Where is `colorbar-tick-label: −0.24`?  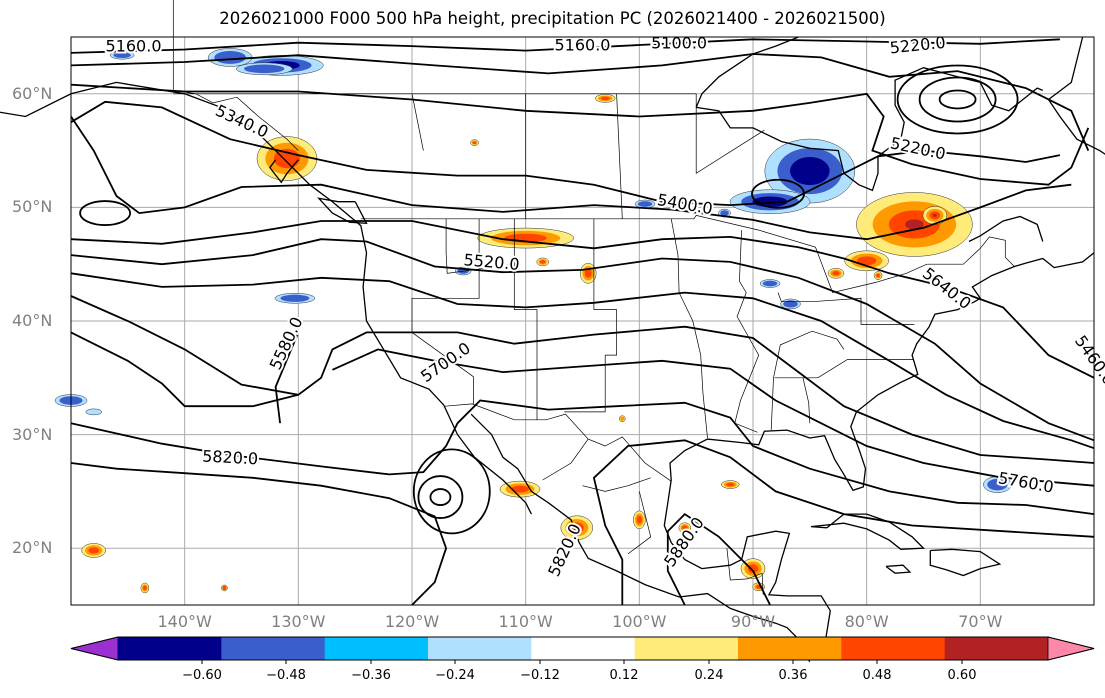 colorbar-tick-label: −0.24 is located at coordinates (455, 675).